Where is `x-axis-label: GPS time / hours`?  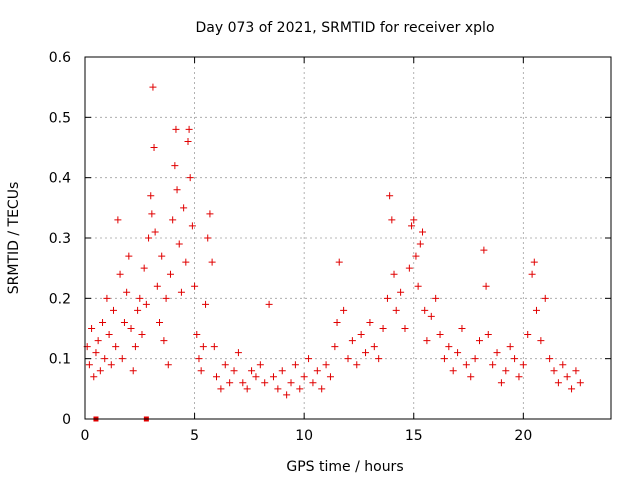
x-axis-label: GPS time / hours is located at coordinates (344, 467).